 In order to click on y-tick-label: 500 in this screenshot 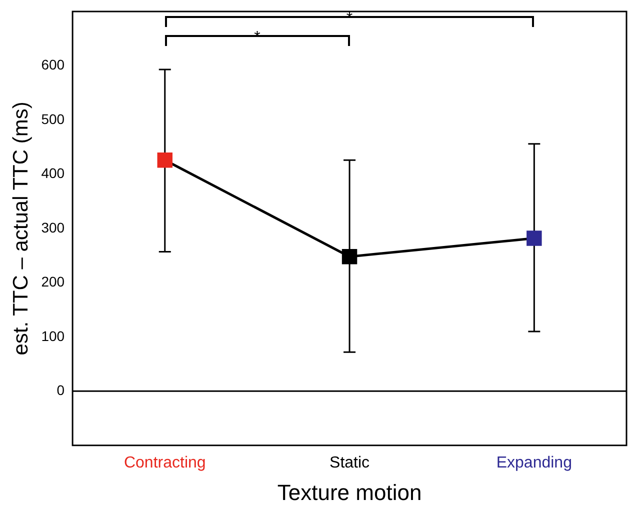, I will do `click(53, 118)`.